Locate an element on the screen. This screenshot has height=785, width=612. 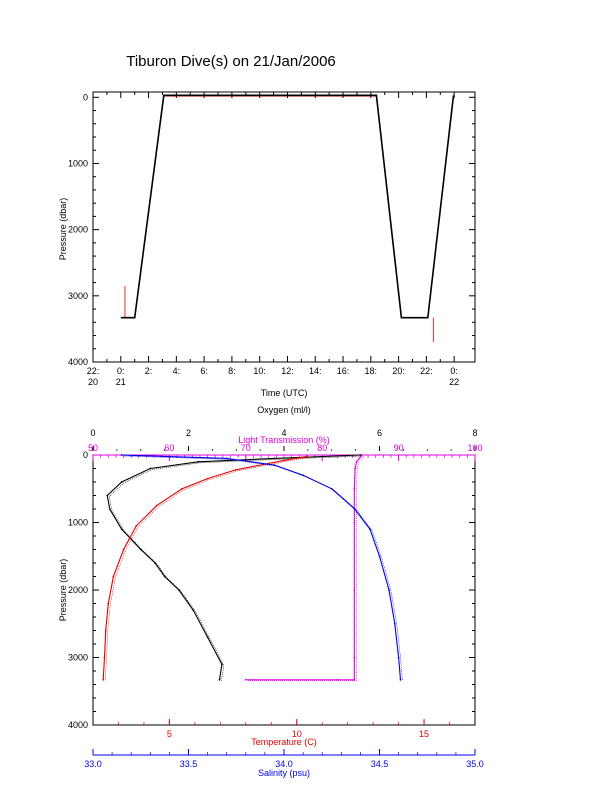
oxygen-tick-label: 6 is located at coordinates (379, 433).